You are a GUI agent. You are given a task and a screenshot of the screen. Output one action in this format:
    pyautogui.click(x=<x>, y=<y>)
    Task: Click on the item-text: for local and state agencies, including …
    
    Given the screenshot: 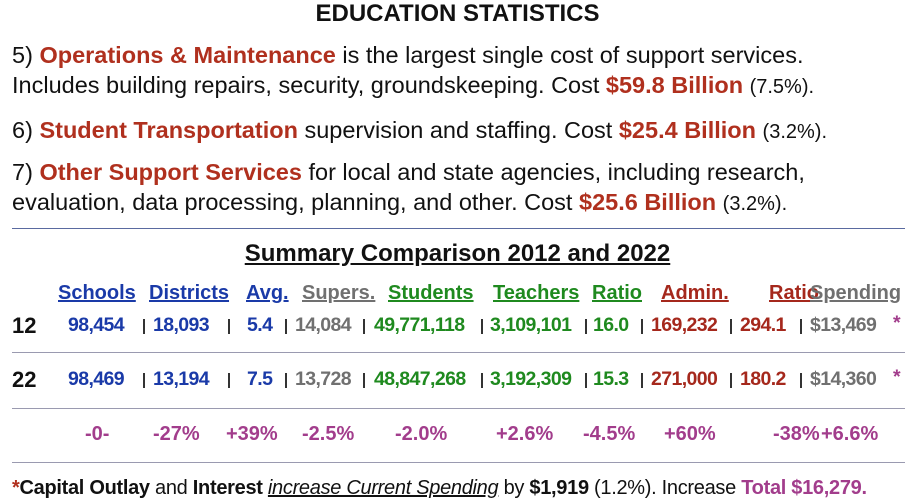 What is the action you would take?
    pyautogui.click(x=556, y=172)
    